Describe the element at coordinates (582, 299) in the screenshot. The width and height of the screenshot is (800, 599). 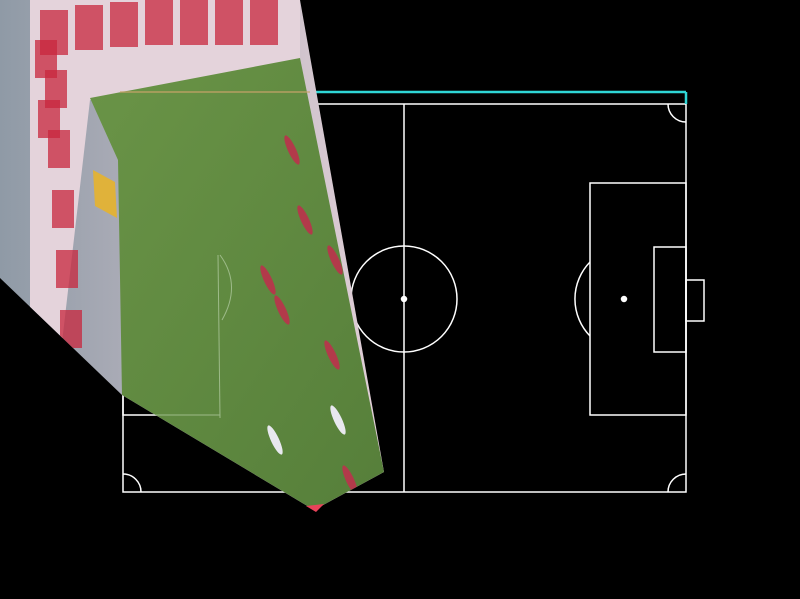
I see `right-penalty-arc` at that location.